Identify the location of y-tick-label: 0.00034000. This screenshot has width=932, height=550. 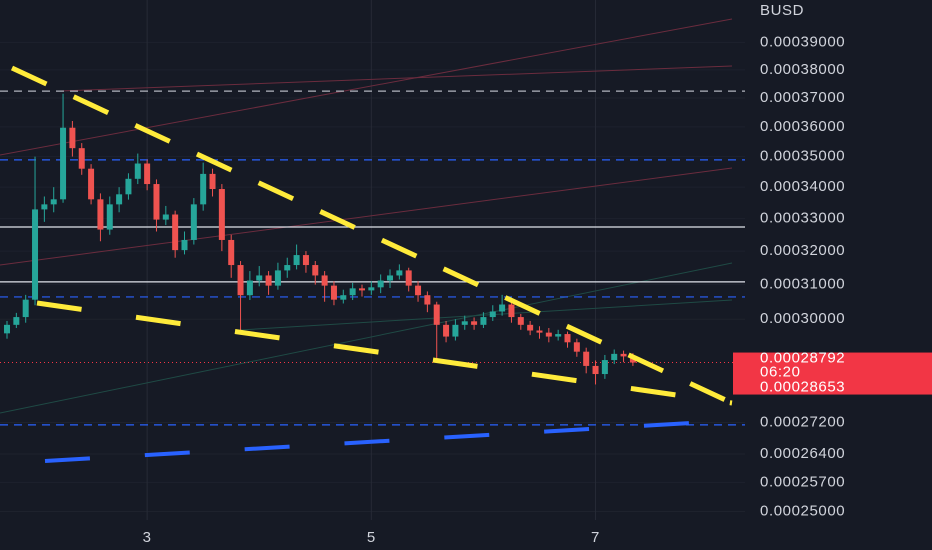
(802, 186).